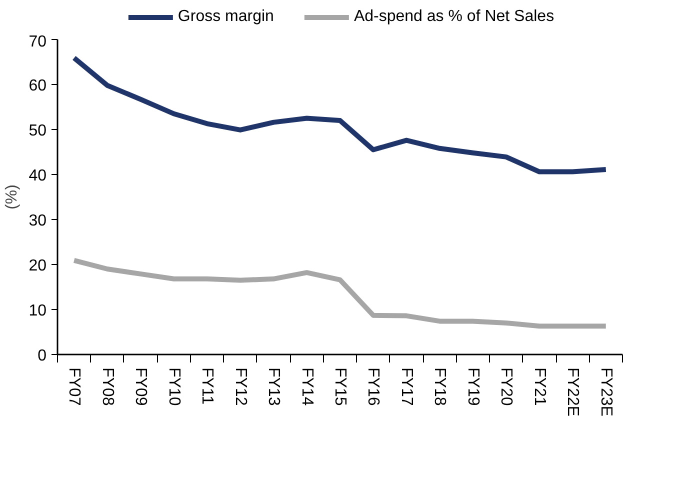 This screenshot has height=482, width=675. Describe the element at coordinates (406, 387) in the screenshot. I see `x-tick-label: FY17` at that location.